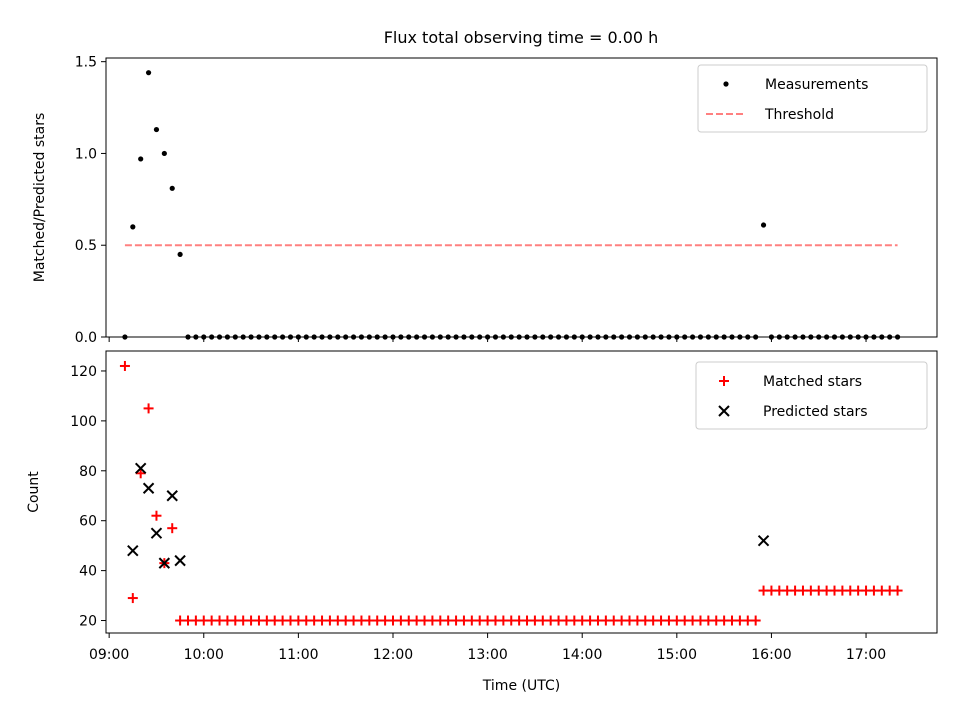 This screenshot has height=720, width=960. What do you see at coordinates (298, 655) in the screenshot?
I see `x-tick-label: 11:00` at bounding box center [298, 655].